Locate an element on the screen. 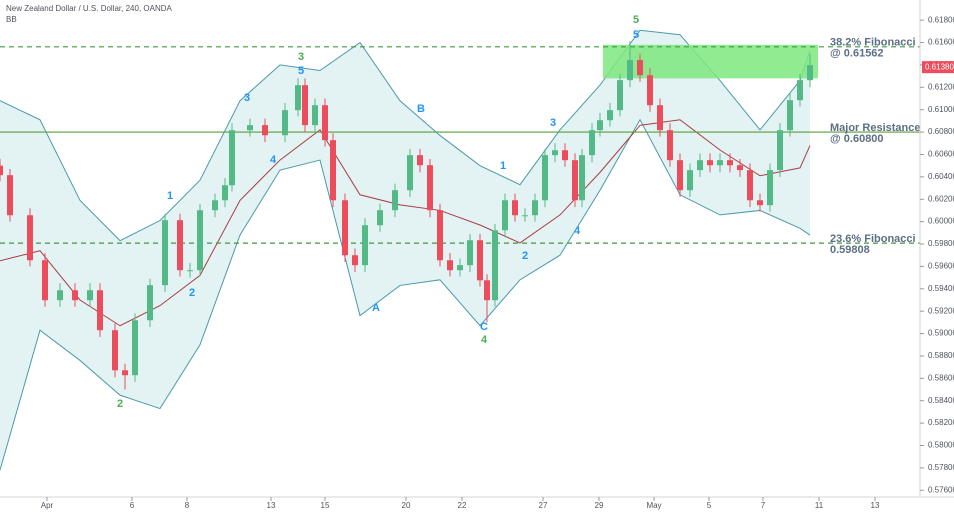 This screenshot has width=954, height=512. wave-label: B is located at coordinates (421, 109).